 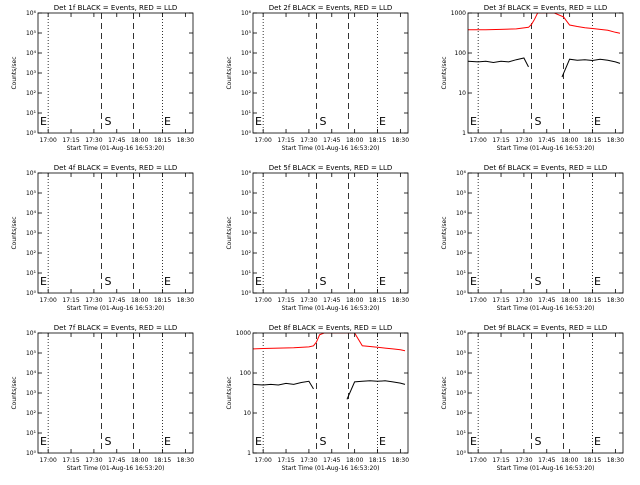 I want to click on panel-title: Det 8f BLACK = Events, RED = LLD, so click(x=330, y=328).